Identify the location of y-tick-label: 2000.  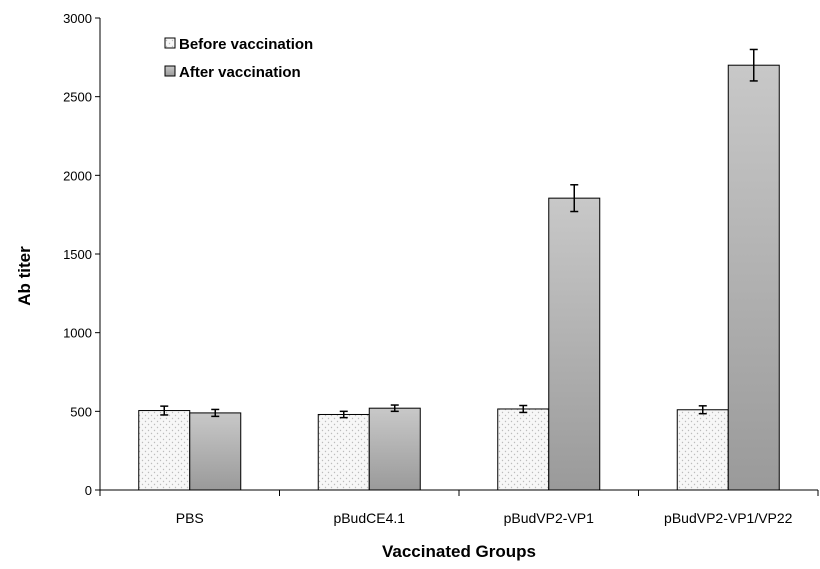
(77, 175).